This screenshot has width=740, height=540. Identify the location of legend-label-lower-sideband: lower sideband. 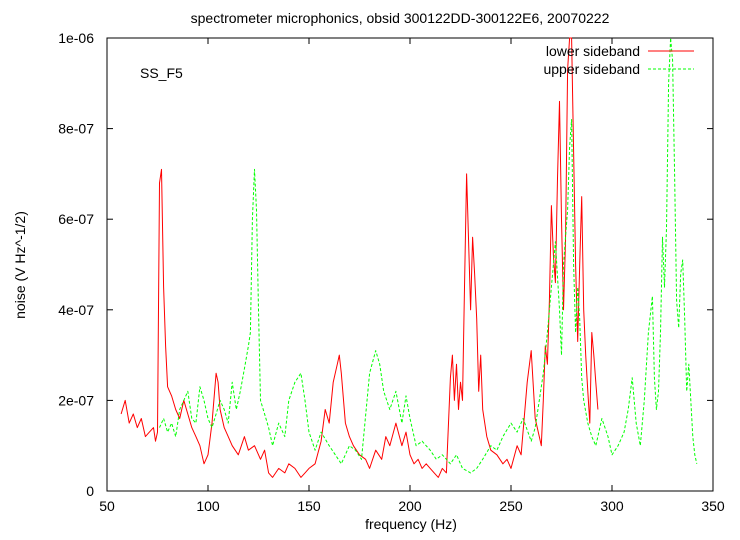
(593, 51).